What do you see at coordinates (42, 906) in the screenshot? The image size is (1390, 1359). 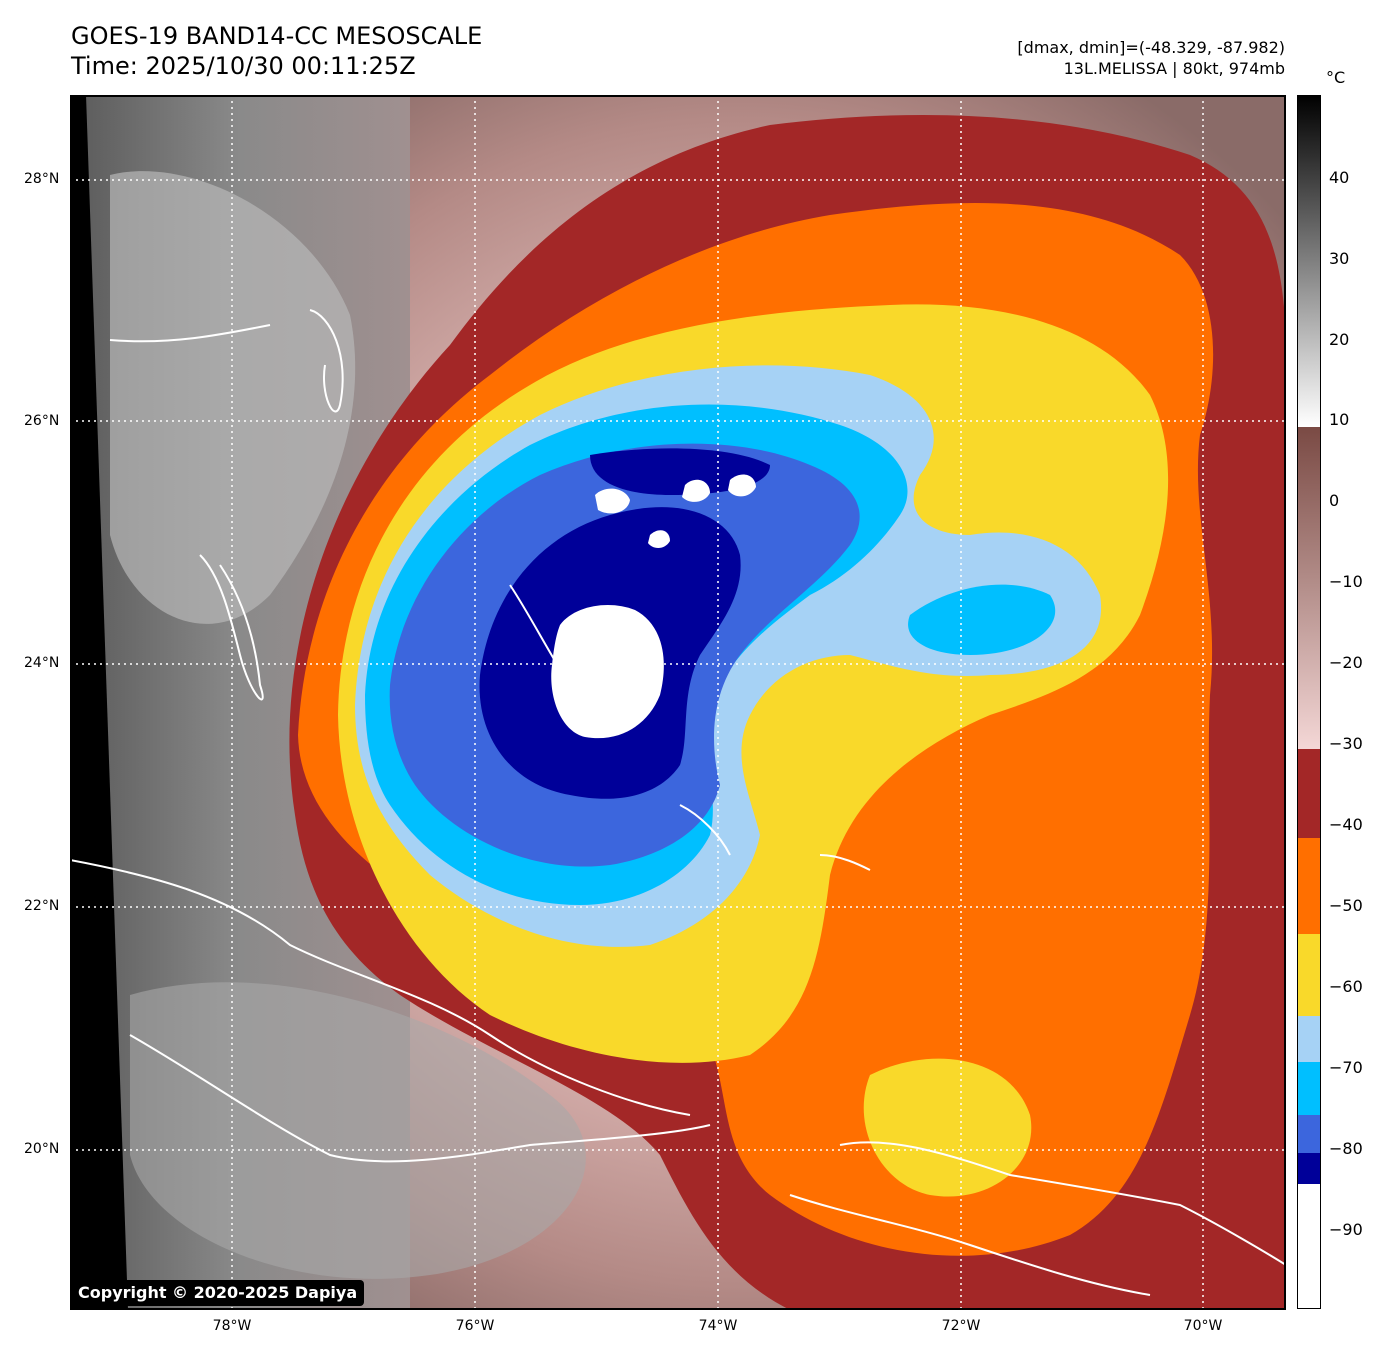 I see `lat-label: 22°N` at bounding box center [42, 906].